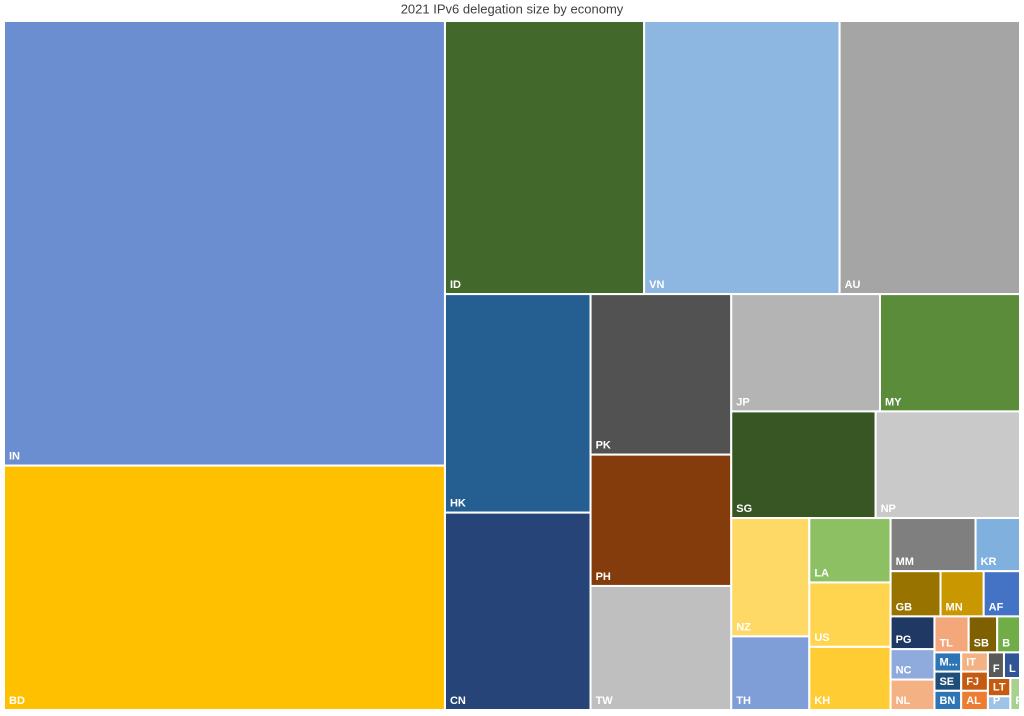 The width and height of the screenshot is (1024, 716). Describe the element at coordinates (603, 446) in the screenshot. I see `tile-label: PK` at that location.